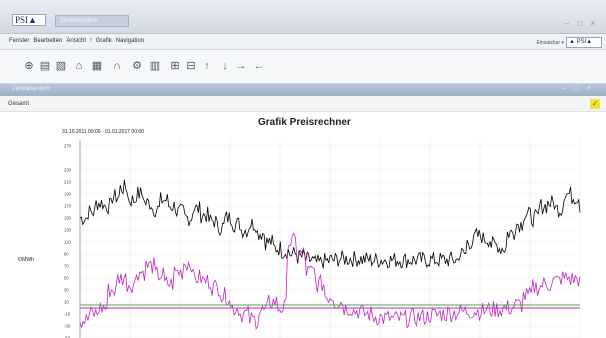 The image size is (606, 338). Describe the element at coordinates (91, 41) in the screenshot. I see `menu-exclamation: !` at that location.